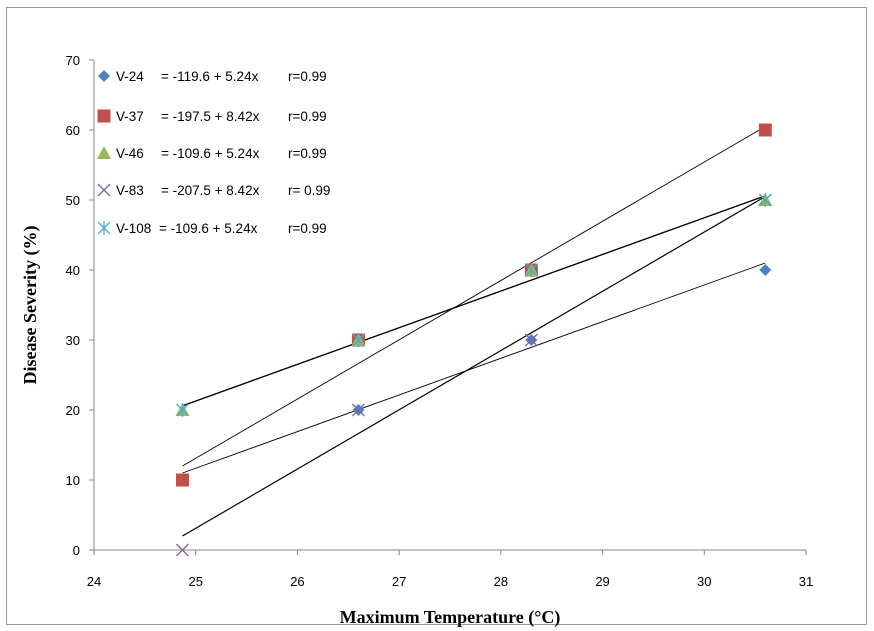  I want to click on legend-label: V-108, so click(133, 228).